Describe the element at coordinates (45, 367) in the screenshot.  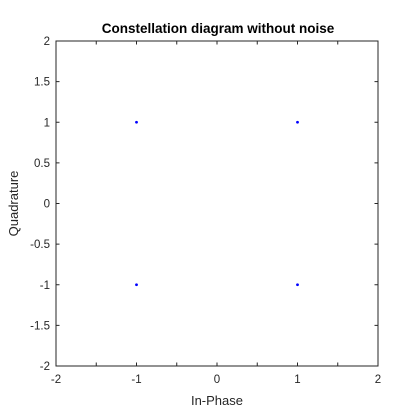
I see `y-tick-label: -2` at that location.